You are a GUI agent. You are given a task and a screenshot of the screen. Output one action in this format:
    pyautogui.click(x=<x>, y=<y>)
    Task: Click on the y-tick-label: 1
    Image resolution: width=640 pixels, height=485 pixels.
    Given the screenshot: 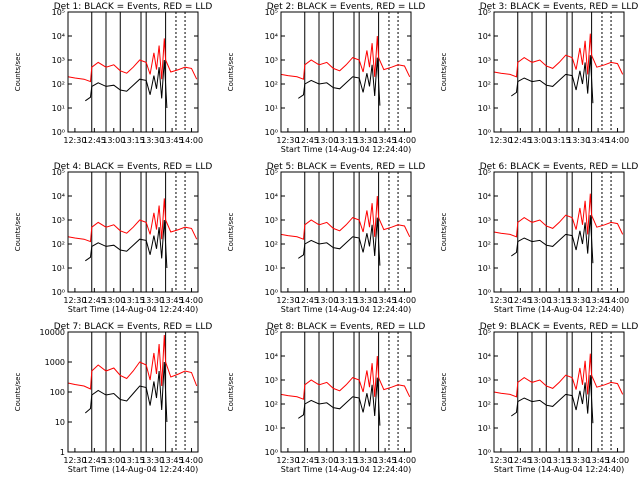 What is the action you would take?
    pyautogui.click(x=62, y=452)
    